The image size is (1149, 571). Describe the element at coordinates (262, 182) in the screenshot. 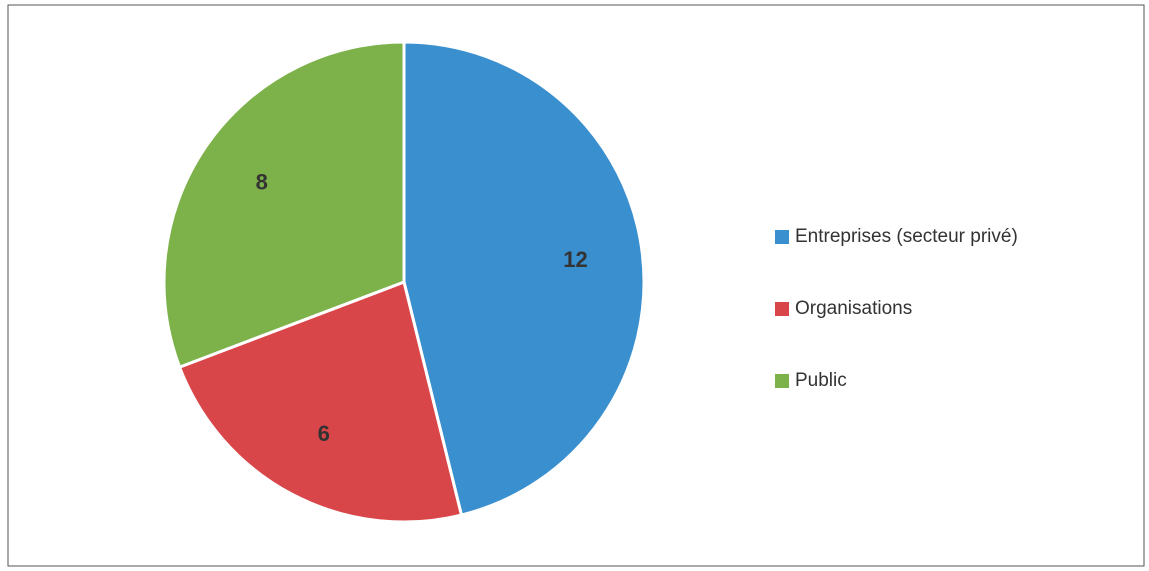

I see `data-label: 8` at that location.